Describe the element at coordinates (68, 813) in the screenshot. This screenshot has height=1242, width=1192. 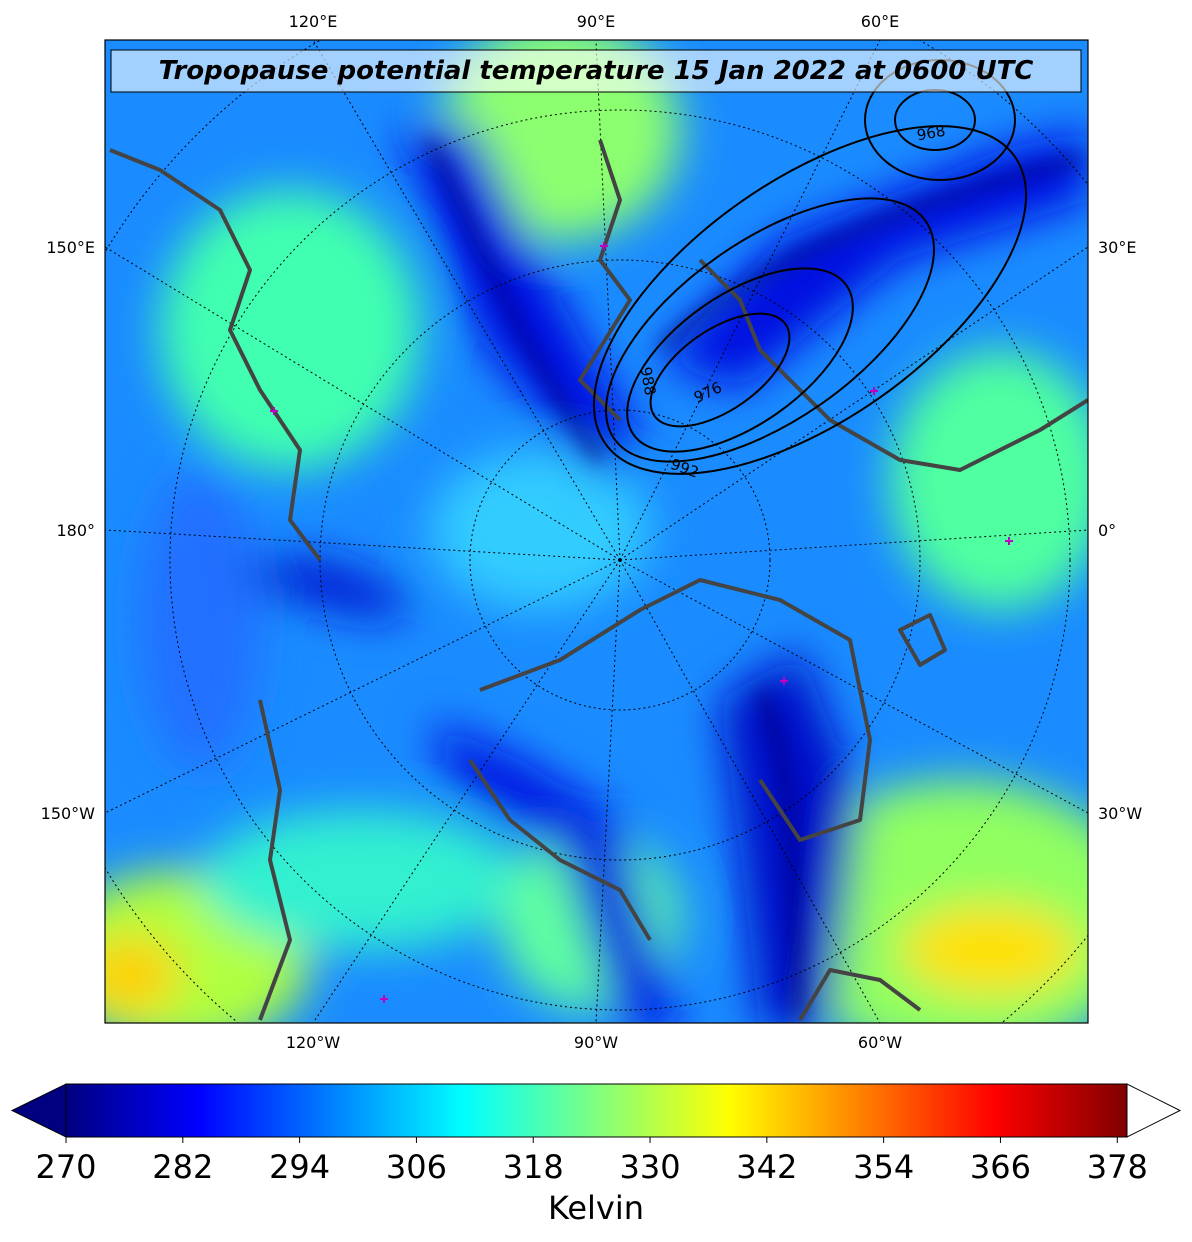
I see `lon-label: 150°W` at that location.